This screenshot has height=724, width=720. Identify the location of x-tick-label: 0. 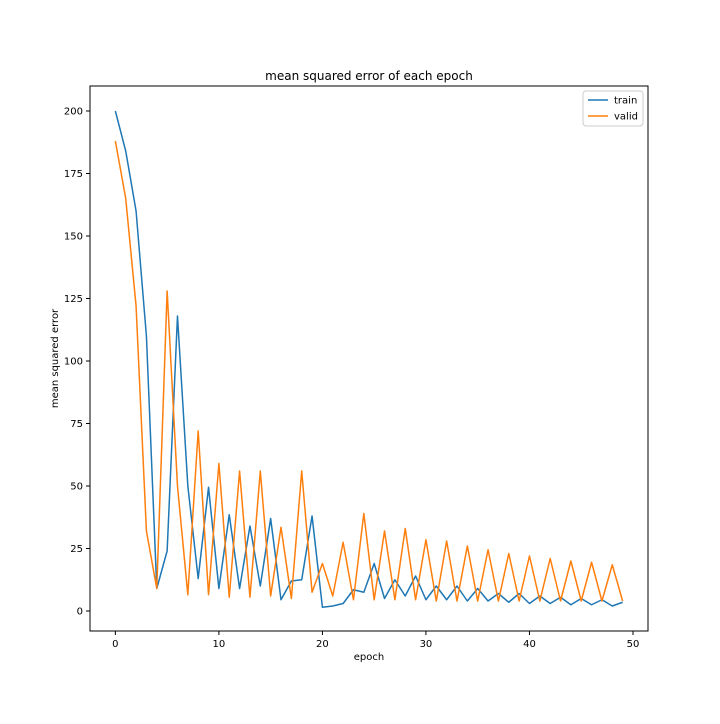
(115, 644).